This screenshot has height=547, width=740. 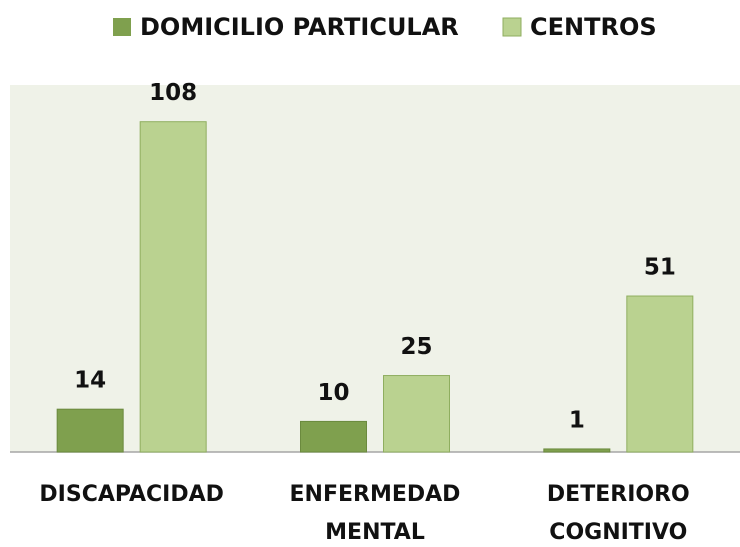 What do you see at coordinates (299, 27) in the screenshot?
I see `legend-label: DOMICILIO PARTICULAR` at bounding box center [299, 27].